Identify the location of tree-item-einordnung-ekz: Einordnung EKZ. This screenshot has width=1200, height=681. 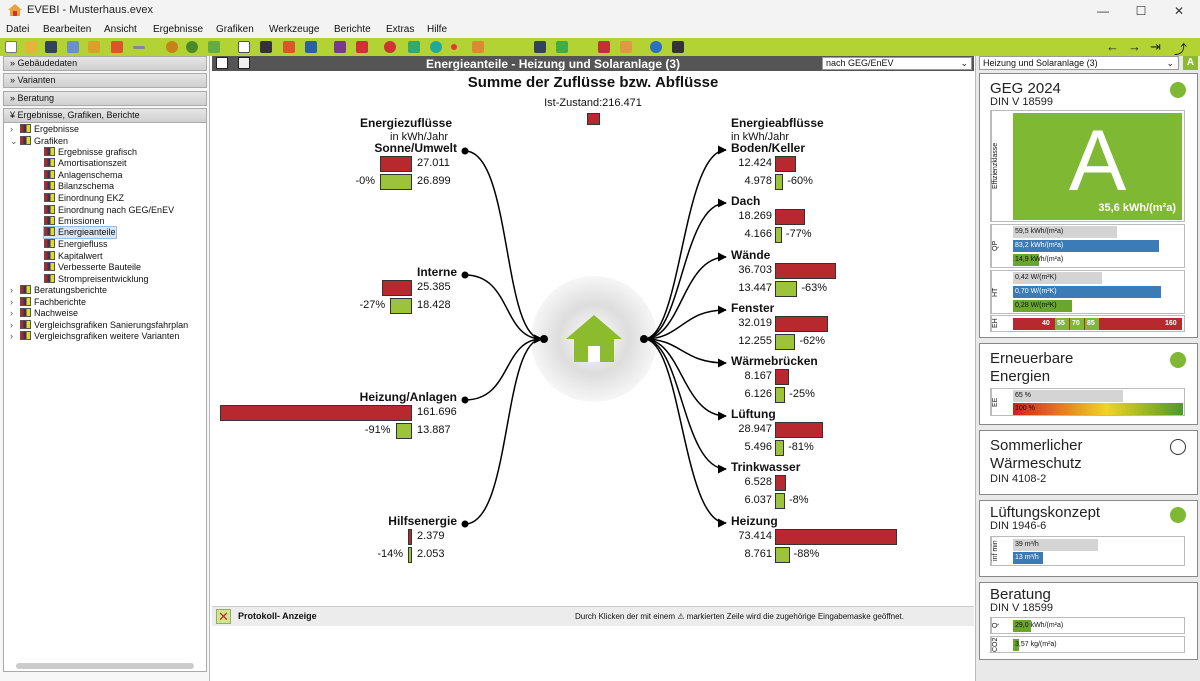
(84, 198).